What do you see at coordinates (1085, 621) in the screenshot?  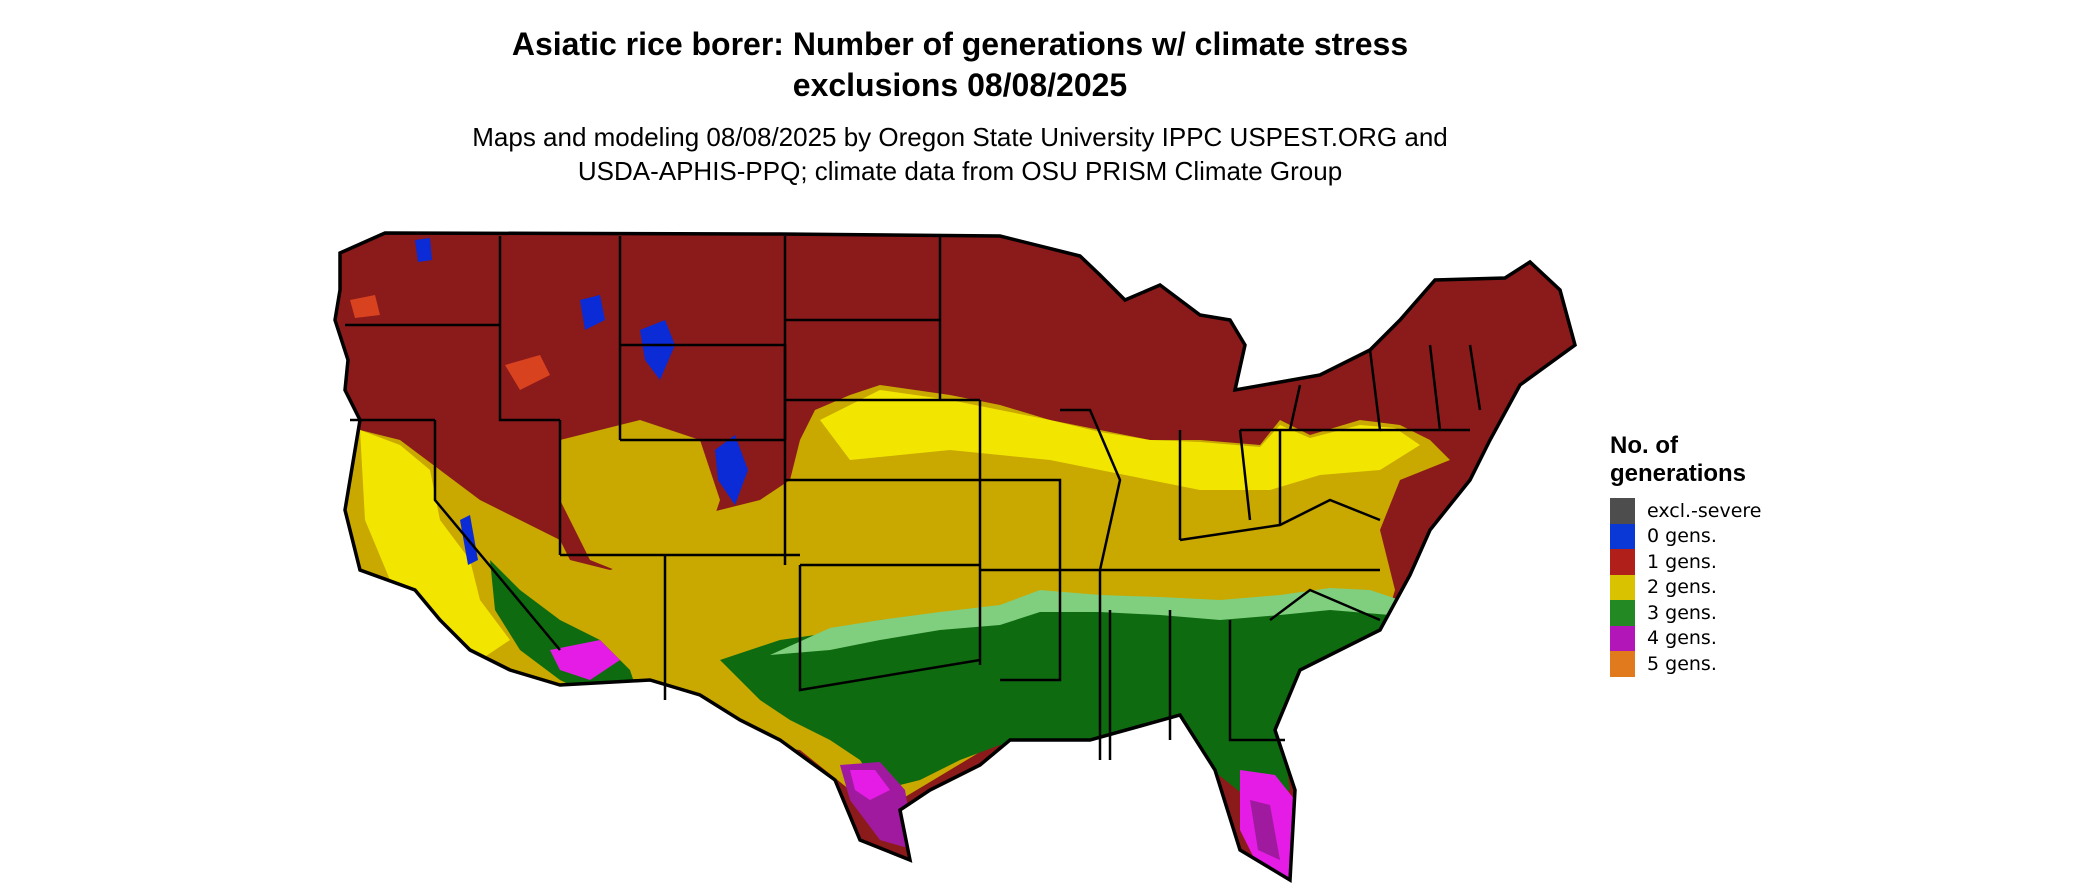 I see `region-3-gen-light` at bounding box center [1085, 621].